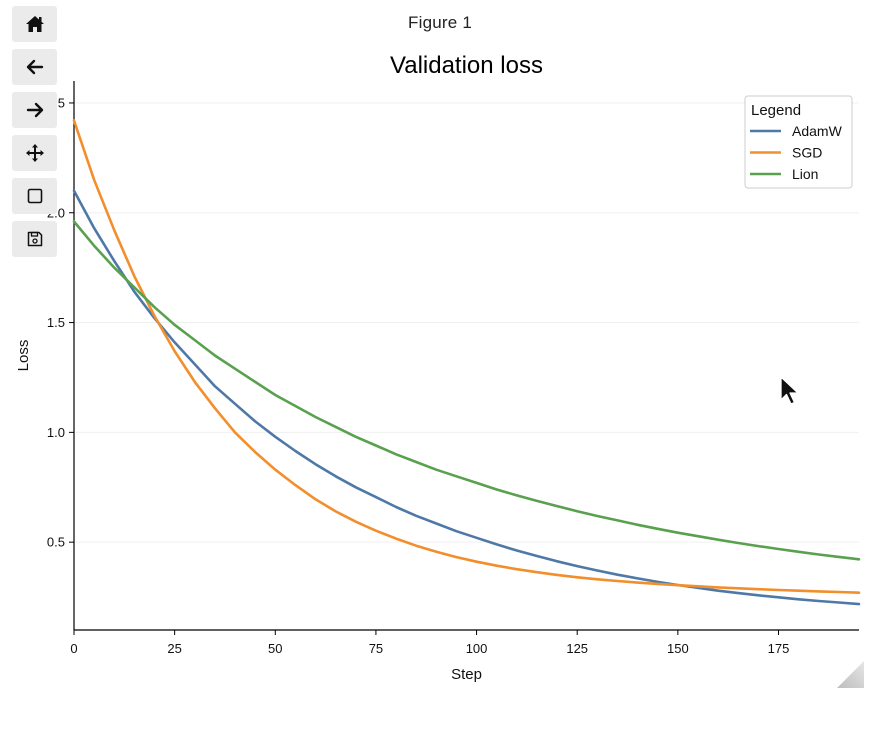  Describe the element at coordinates (477, 648) in the screenshot. I see `x-tick-label: 100` at that location.